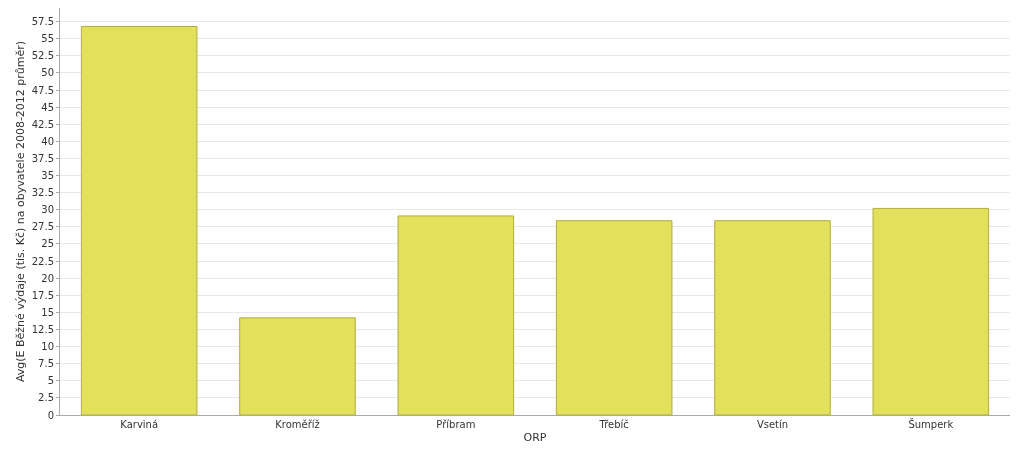  I want to click on y-tick-label: 45, so click(47, 107).